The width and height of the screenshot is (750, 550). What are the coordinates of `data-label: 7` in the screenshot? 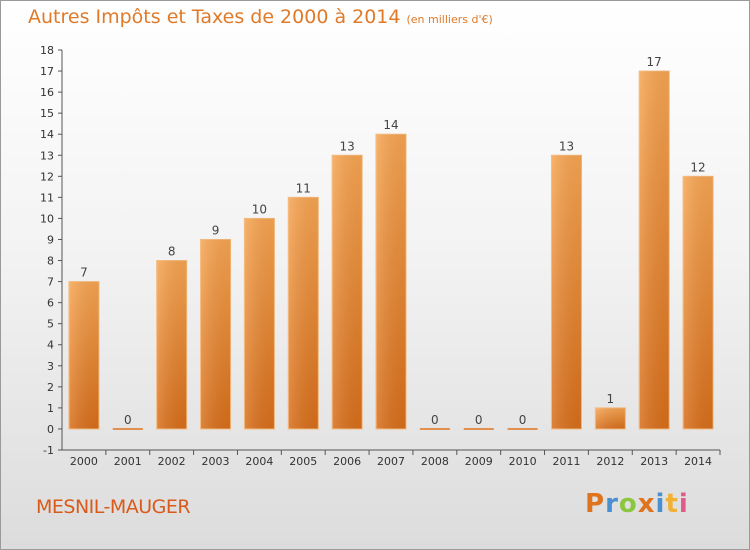 It's located at (84, 273).